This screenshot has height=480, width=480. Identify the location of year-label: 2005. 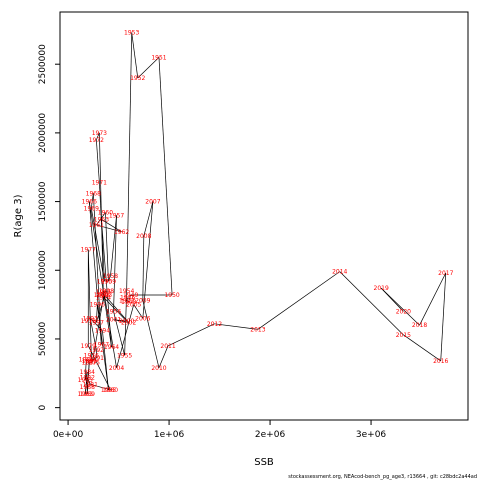
(133, 305).